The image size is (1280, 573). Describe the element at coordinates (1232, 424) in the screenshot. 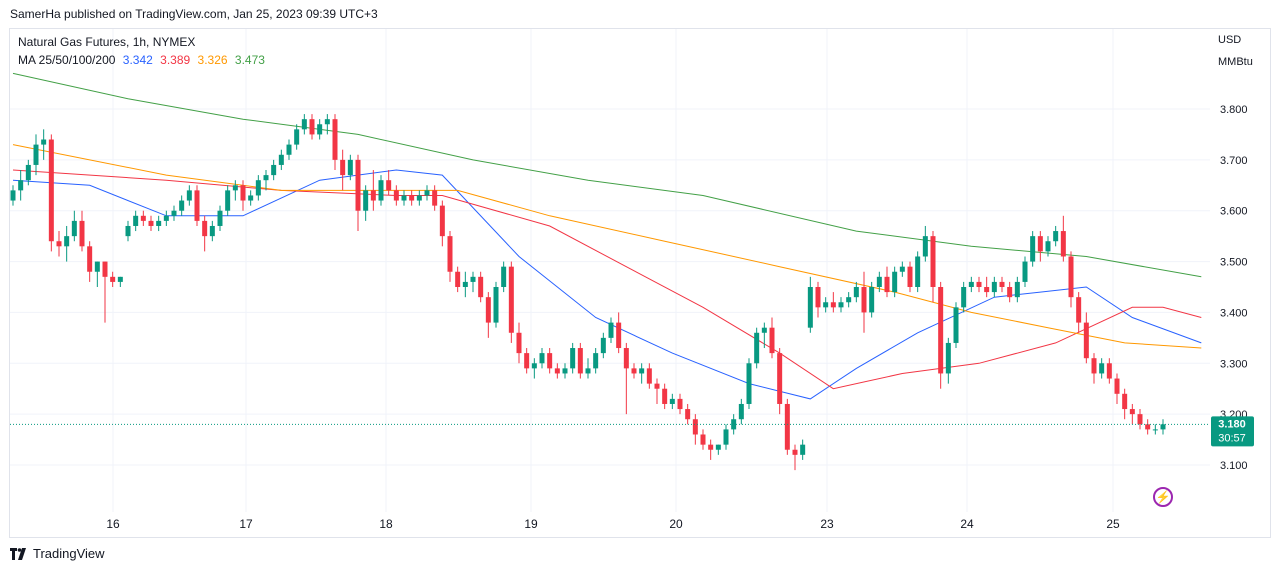

I see `price-tag-value: 3.180` at that location.